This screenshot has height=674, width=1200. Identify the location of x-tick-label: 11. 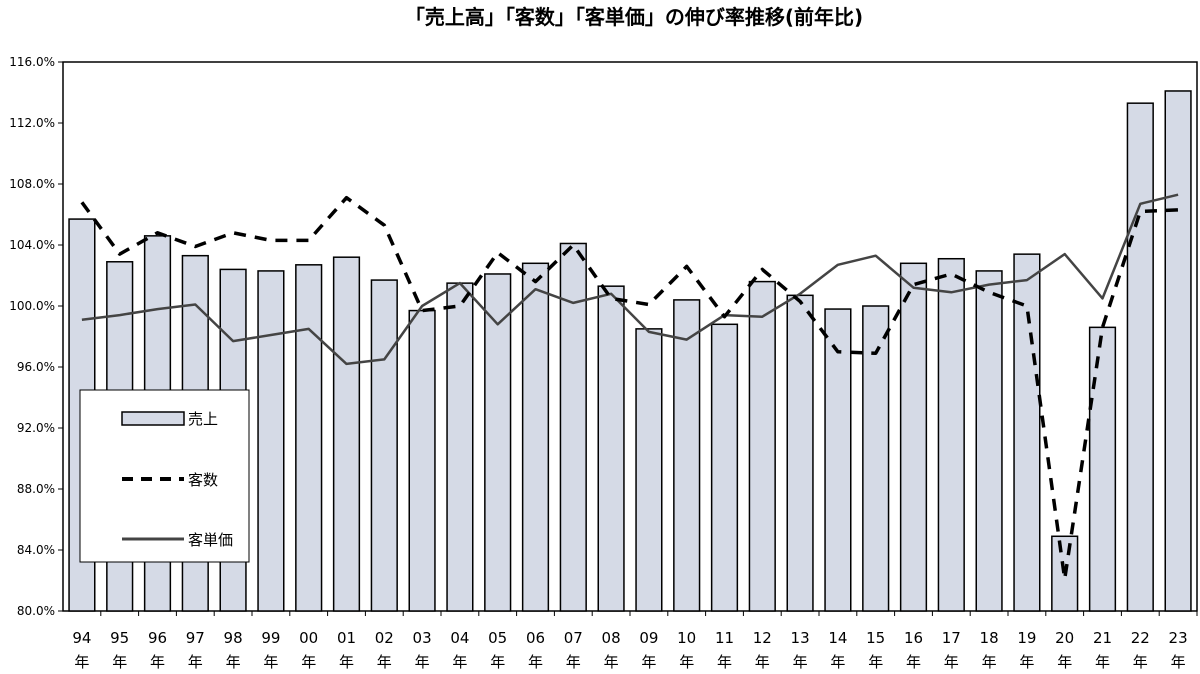
(724, 638).